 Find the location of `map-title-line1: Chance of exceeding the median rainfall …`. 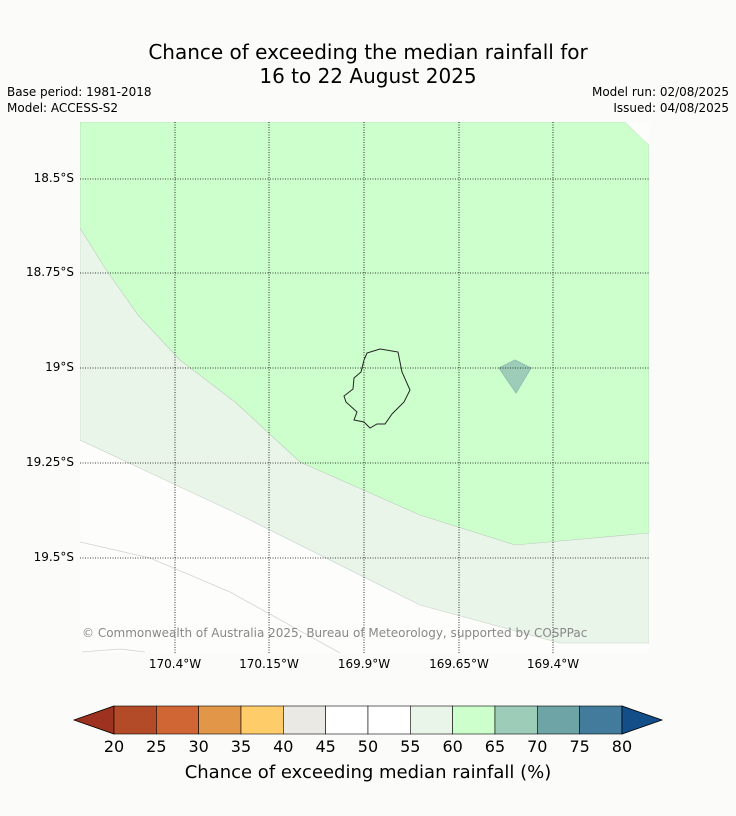

map-title-line1: Chance of exceeding the median rainfall … is located at coordinates (368, 52).